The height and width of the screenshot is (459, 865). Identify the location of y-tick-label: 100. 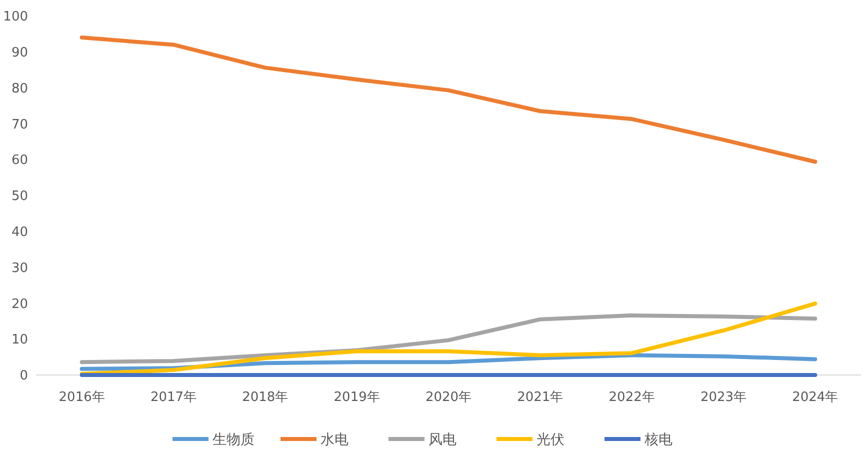
(15, 17).